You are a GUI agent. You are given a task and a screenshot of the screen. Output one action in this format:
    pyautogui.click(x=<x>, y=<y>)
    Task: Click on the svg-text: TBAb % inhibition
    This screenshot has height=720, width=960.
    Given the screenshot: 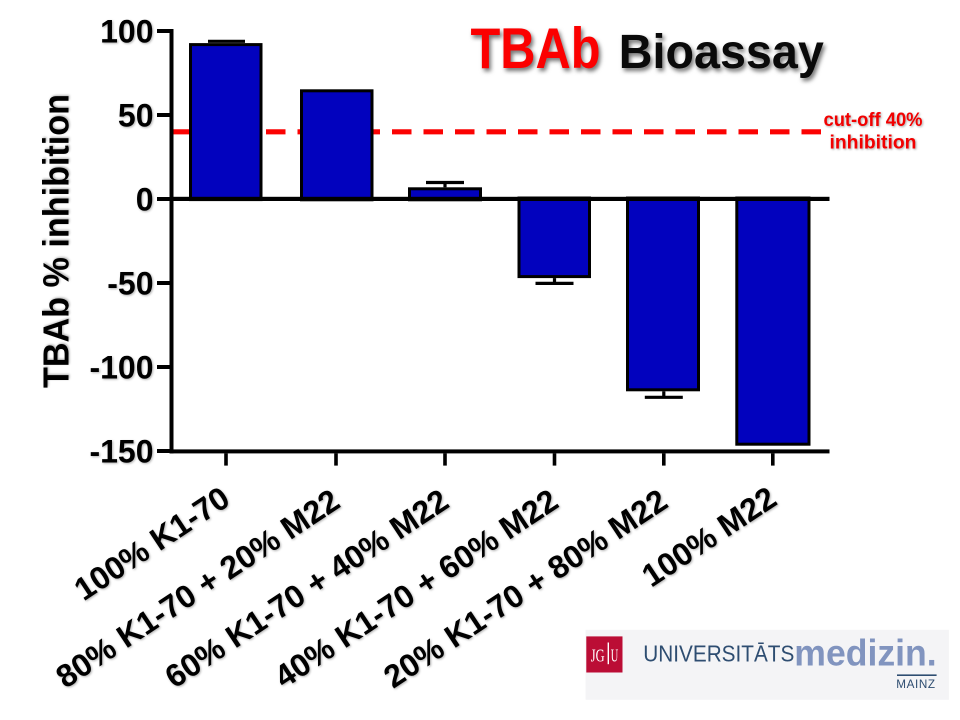 What is the action you would take?
    pyautogui.click(x=56, y=241)
    